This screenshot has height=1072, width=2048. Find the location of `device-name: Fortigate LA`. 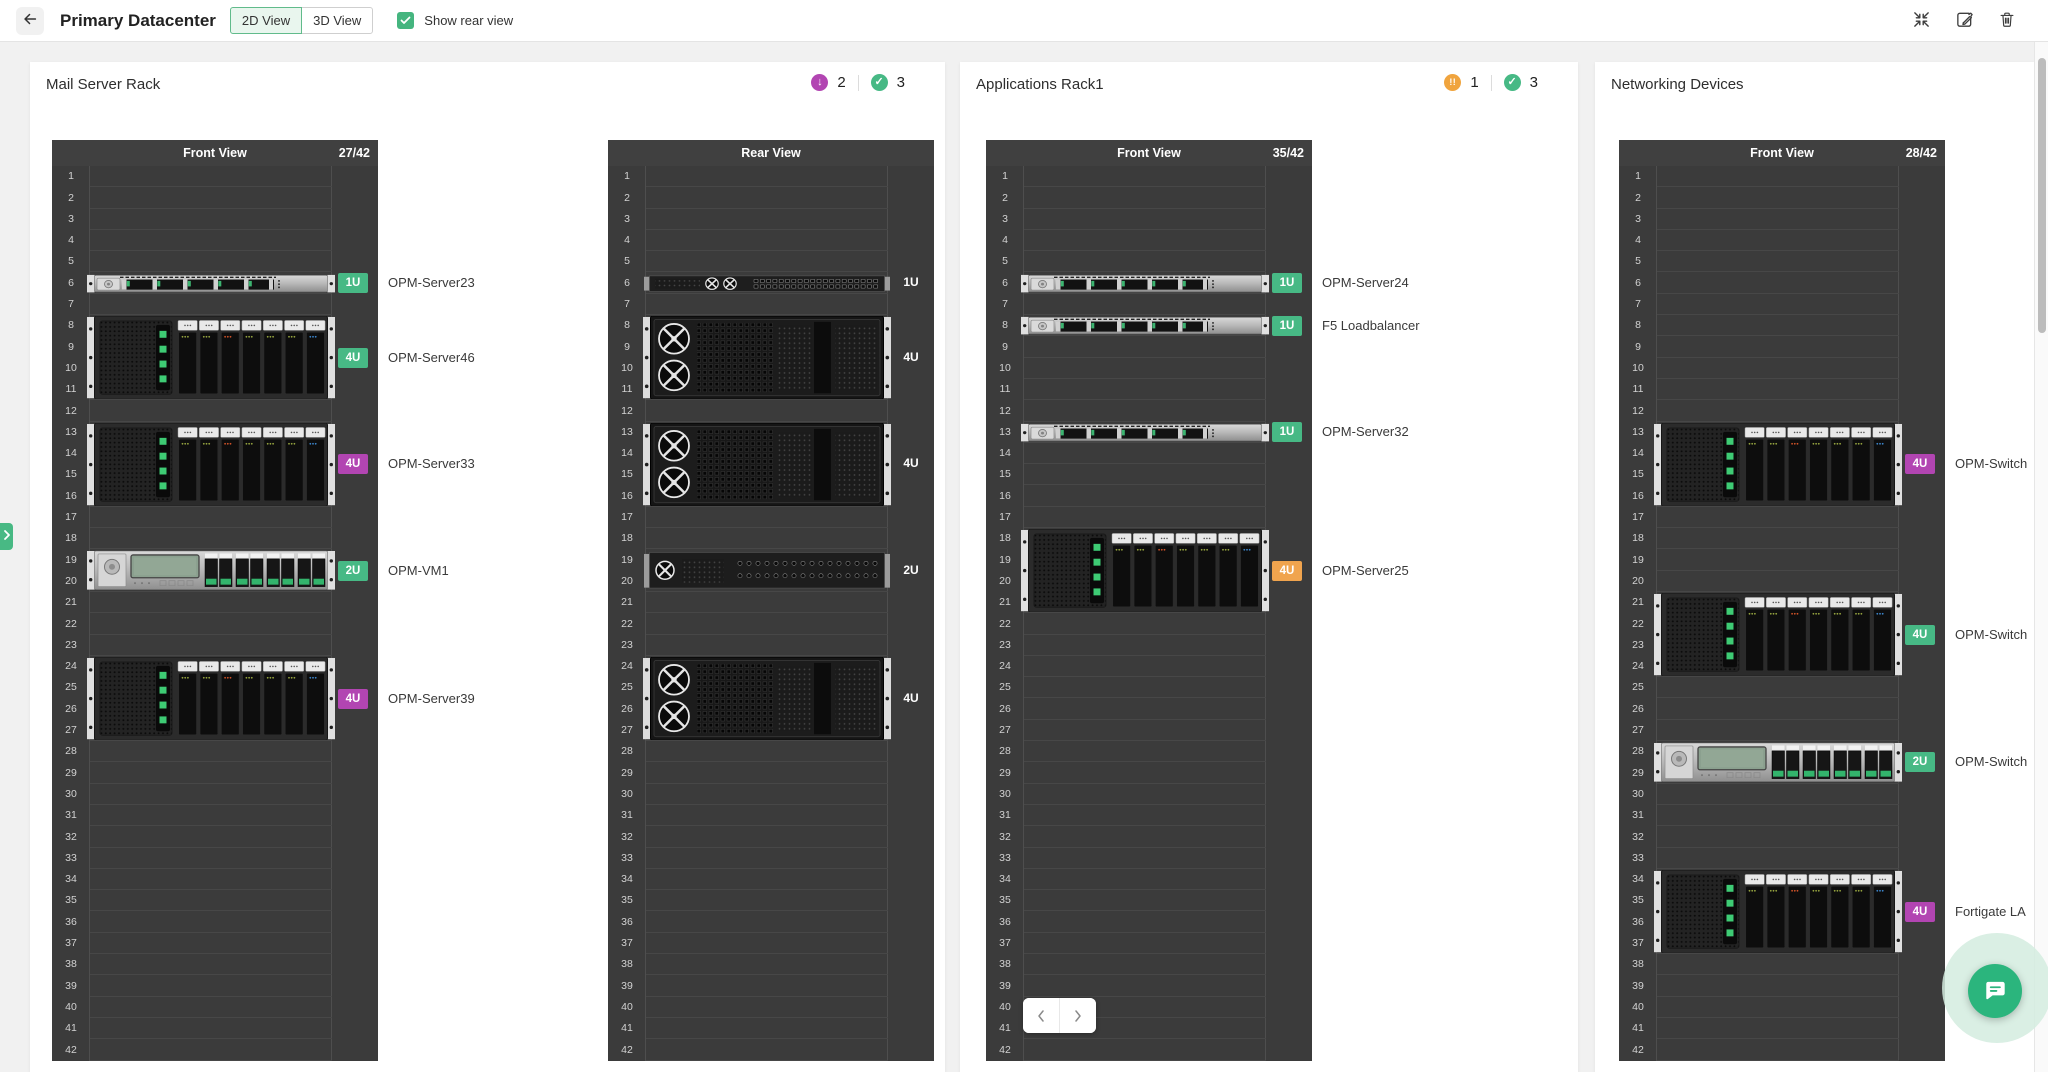

device-name: Fortigate LA is located at coordinates (1990, 911).